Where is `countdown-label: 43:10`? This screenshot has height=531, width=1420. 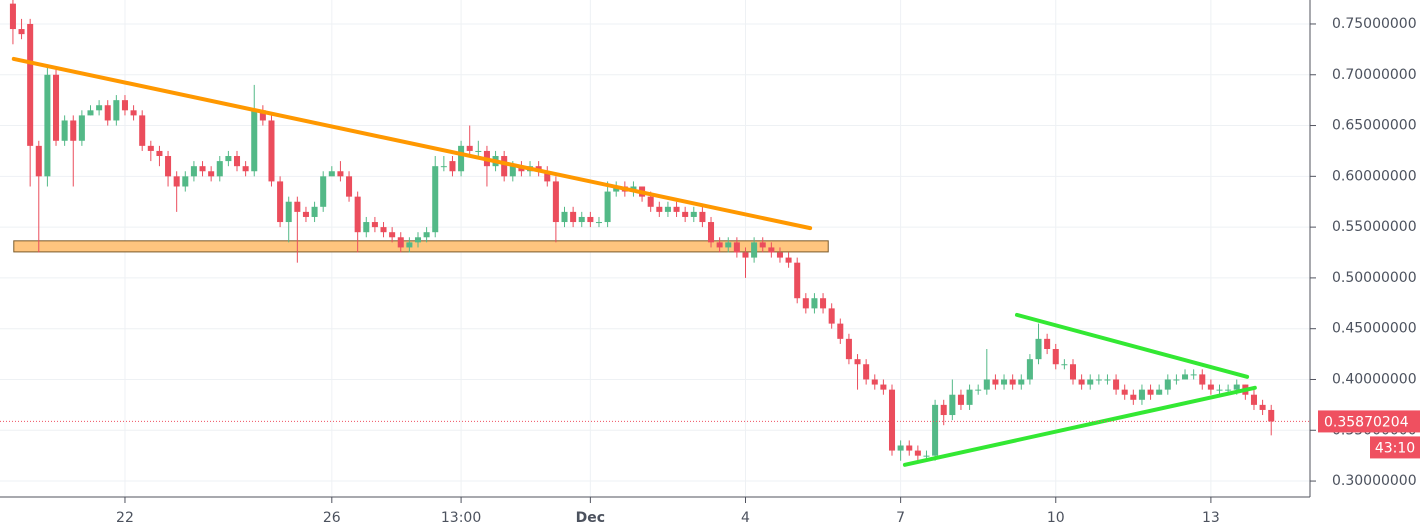 countdown-label: 43:10 is located at coordinates (1395, 448).